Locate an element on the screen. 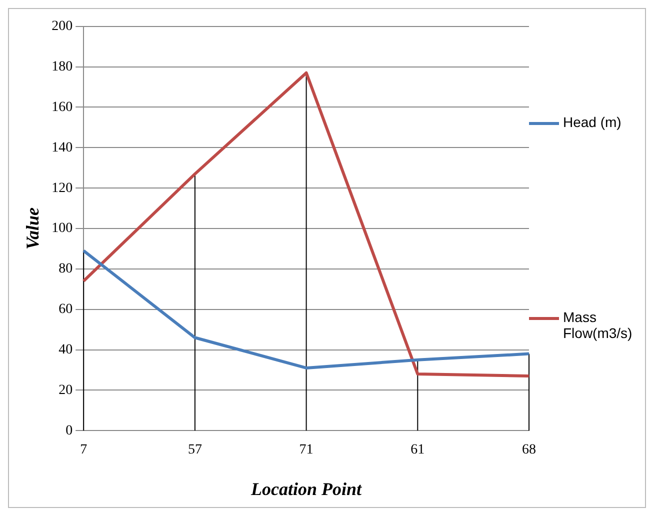 This screenshot has width=654, height=516. y-tick-label: 200 is located at coordinates (62, 26).